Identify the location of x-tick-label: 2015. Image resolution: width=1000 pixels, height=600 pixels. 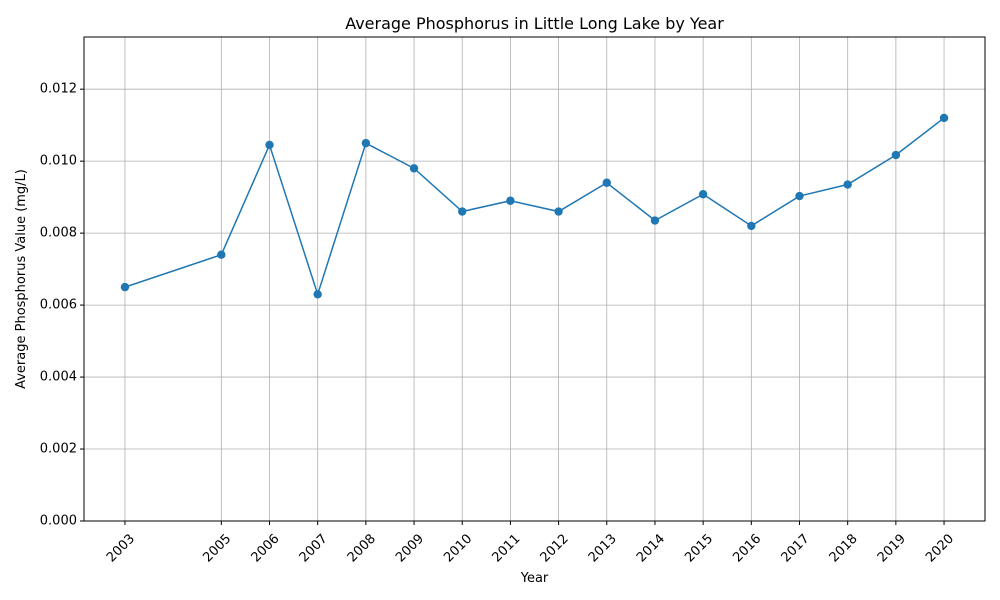
(699, 548).